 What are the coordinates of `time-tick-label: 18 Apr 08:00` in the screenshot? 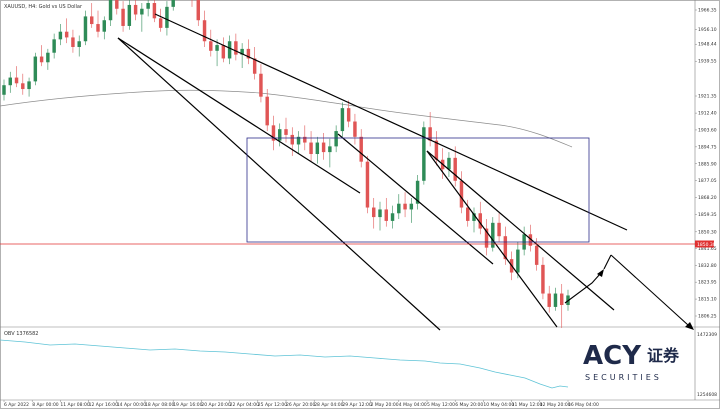 It's located at (159, 405).